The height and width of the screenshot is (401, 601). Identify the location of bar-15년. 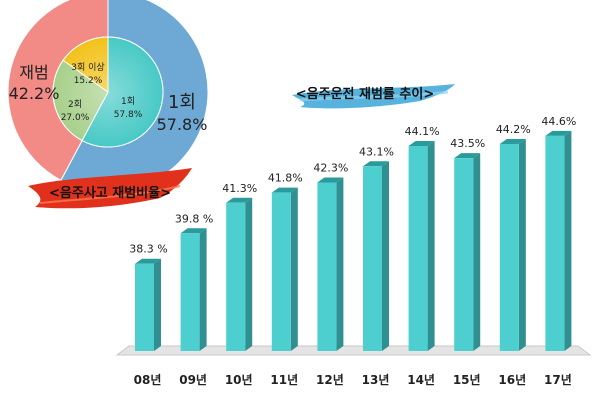
(467, 252).